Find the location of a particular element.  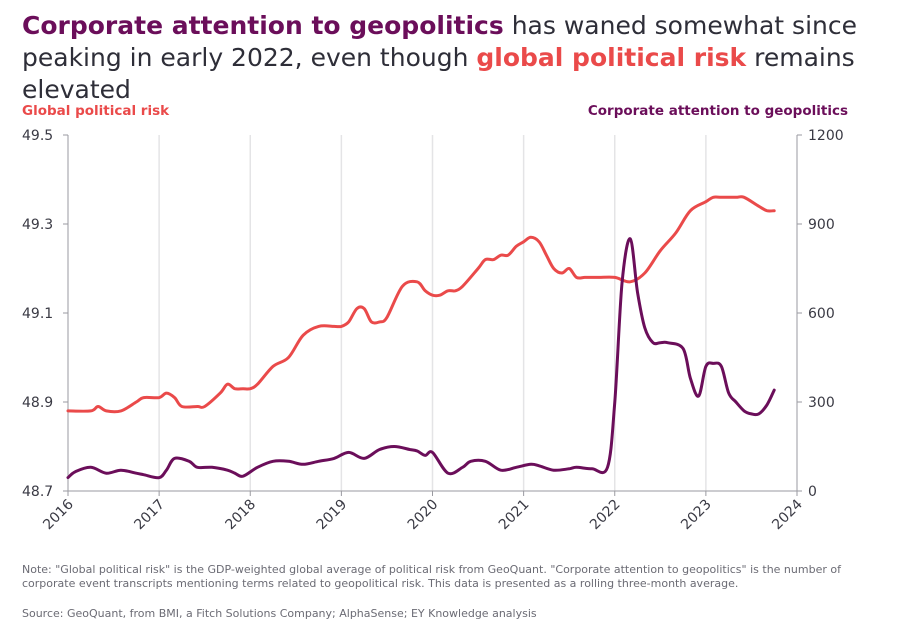

left-tick-label: 49.3 is located at coordinates (37, 225).